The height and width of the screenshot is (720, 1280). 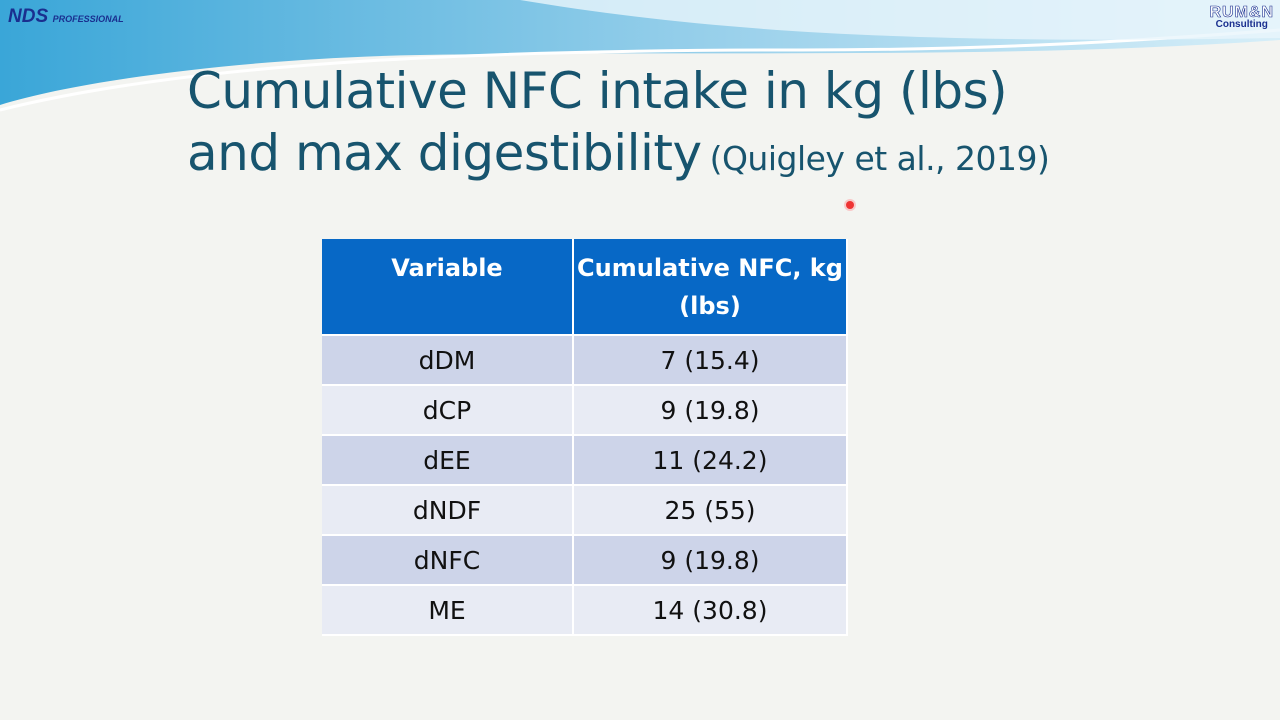 I want to click on left-logo: NDS PROFESSIONAL, so click(x=66, y=17).